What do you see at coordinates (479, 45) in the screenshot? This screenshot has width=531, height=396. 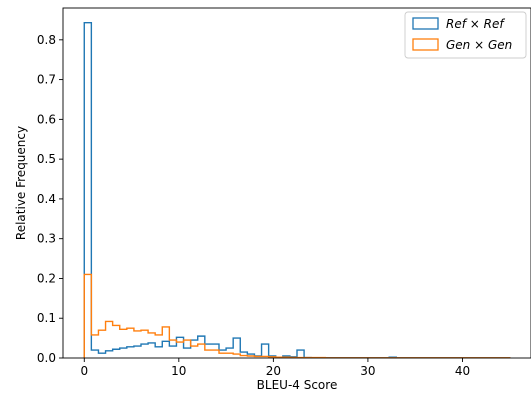 I see `legend-label-gen: Gen × Gen` at bounding box center [479, 45].